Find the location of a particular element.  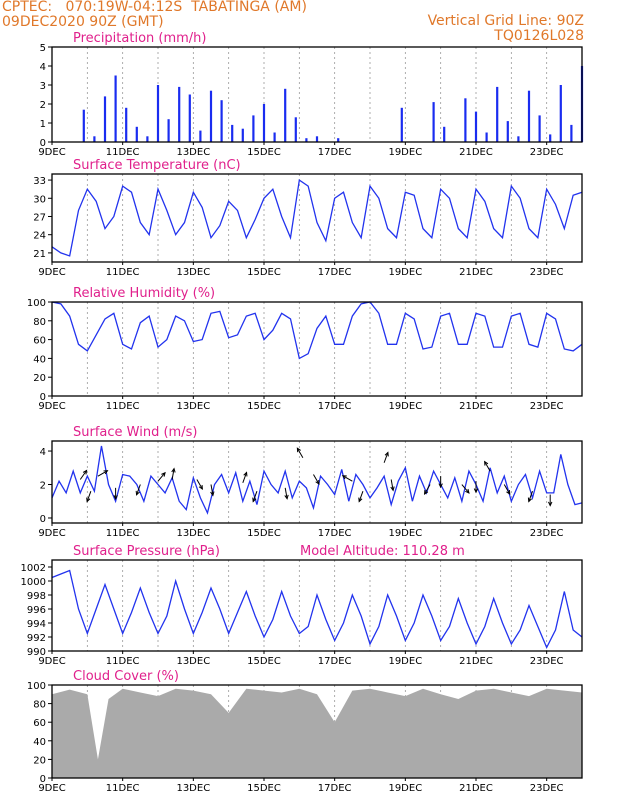

y-tick-label: 0 is located at coordinates (43, 779).